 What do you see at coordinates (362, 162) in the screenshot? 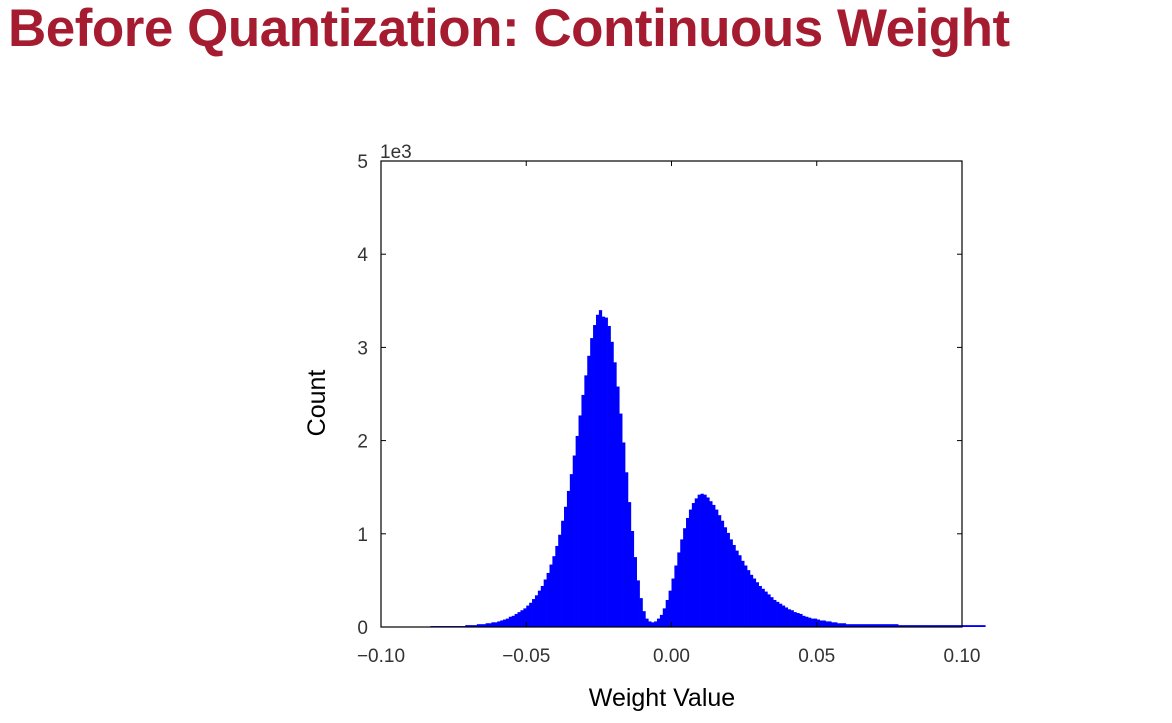
I see `y-tick-label: 5` at bounding box center [362, 162].